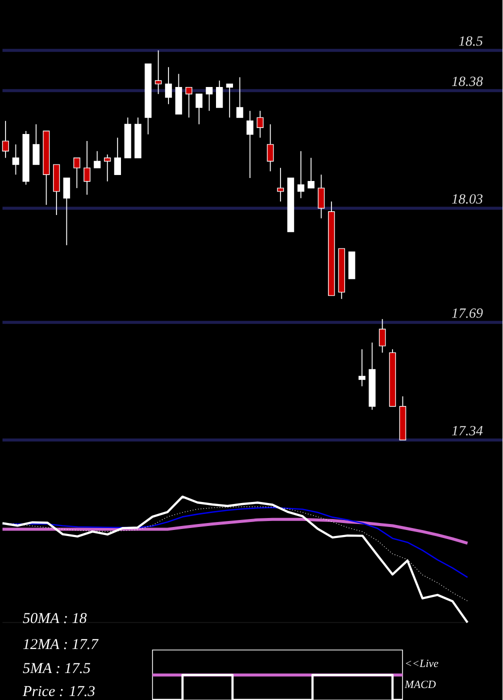 The image size is (503, 700). What do you see at coordinates (422, 664) in the screenshot?
I see `text: <<Live` at bounding box center [422, 664].